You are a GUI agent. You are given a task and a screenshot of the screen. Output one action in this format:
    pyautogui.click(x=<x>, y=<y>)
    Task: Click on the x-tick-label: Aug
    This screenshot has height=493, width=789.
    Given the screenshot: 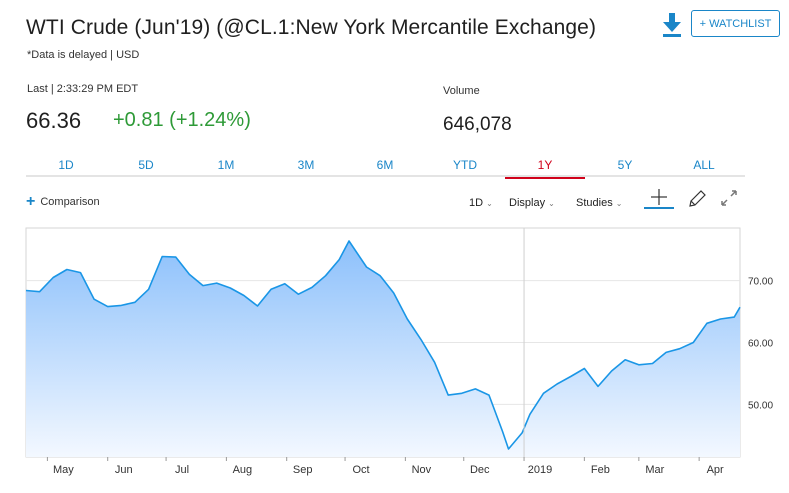 What is the action you would take?
    pyautogui.click(x=243, y=470)
    